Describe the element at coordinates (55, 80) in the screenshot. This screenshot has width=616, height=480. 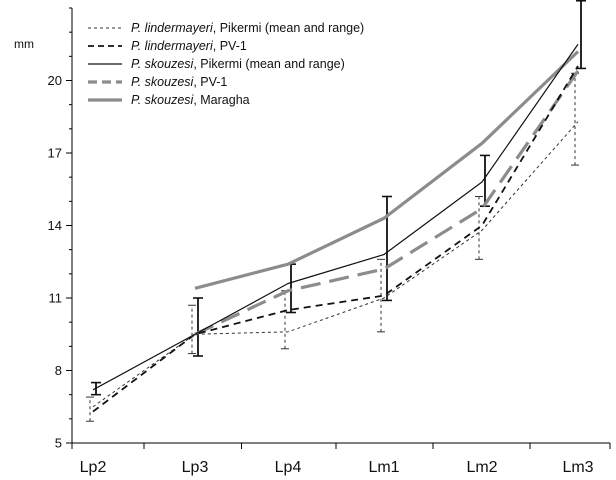
I see `y-tick-label: 20` at that location.